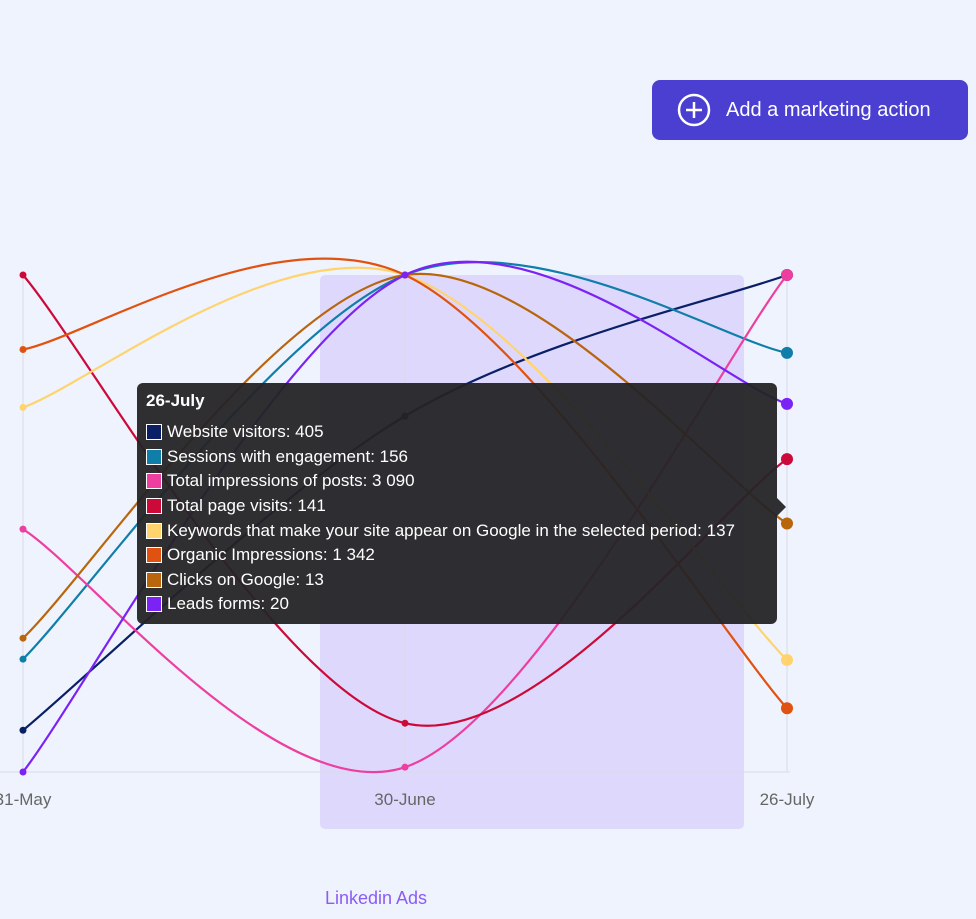  Describe the element at coordinates (273, 457) in the screenshot. I see `tooltip-series-name: Sessions with engagement` at that location.